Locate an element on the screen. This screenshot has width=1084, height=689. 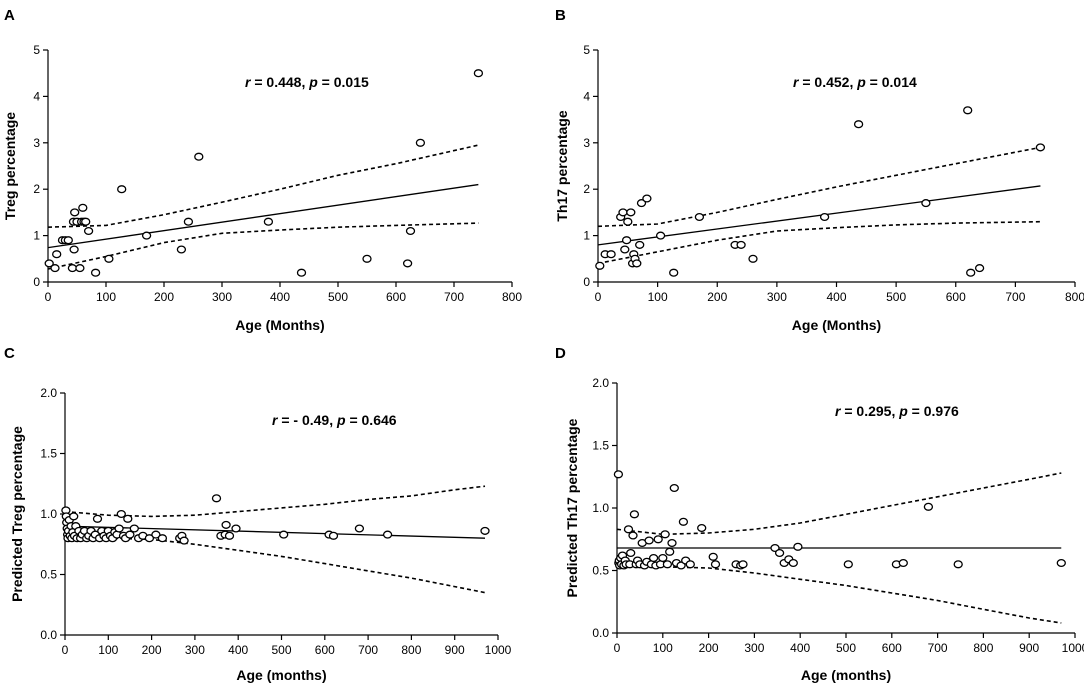
annotation-p-value: = 0.014 is located at coordinates (891, 82).